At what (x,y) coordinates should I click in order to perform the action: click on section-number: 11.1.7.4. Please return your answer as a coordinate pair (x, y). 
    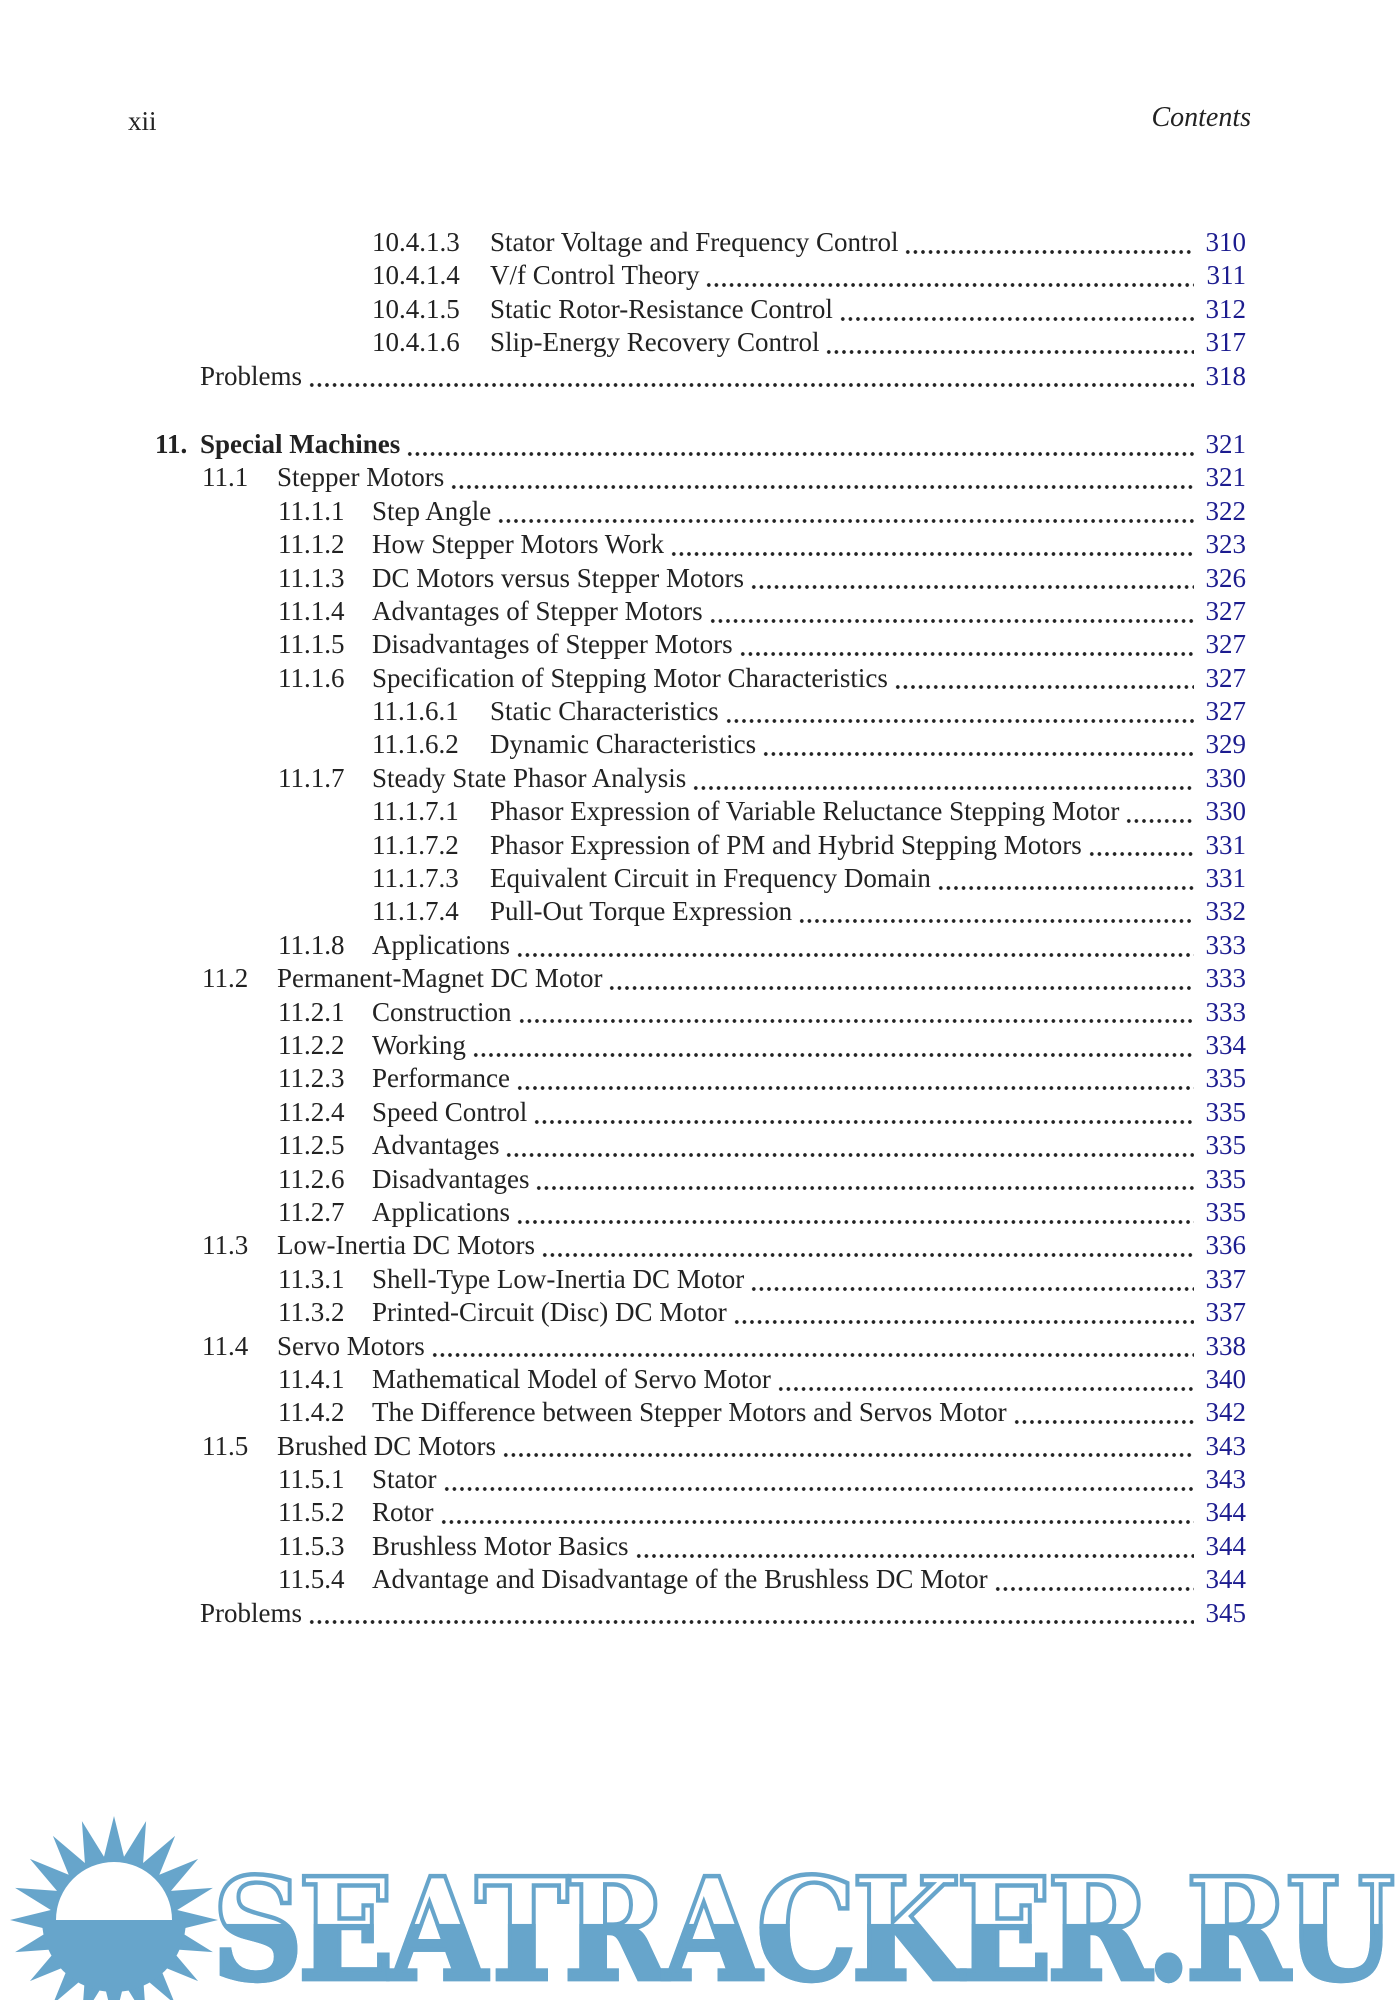
    Looking at the image, I should click on (415, 911).